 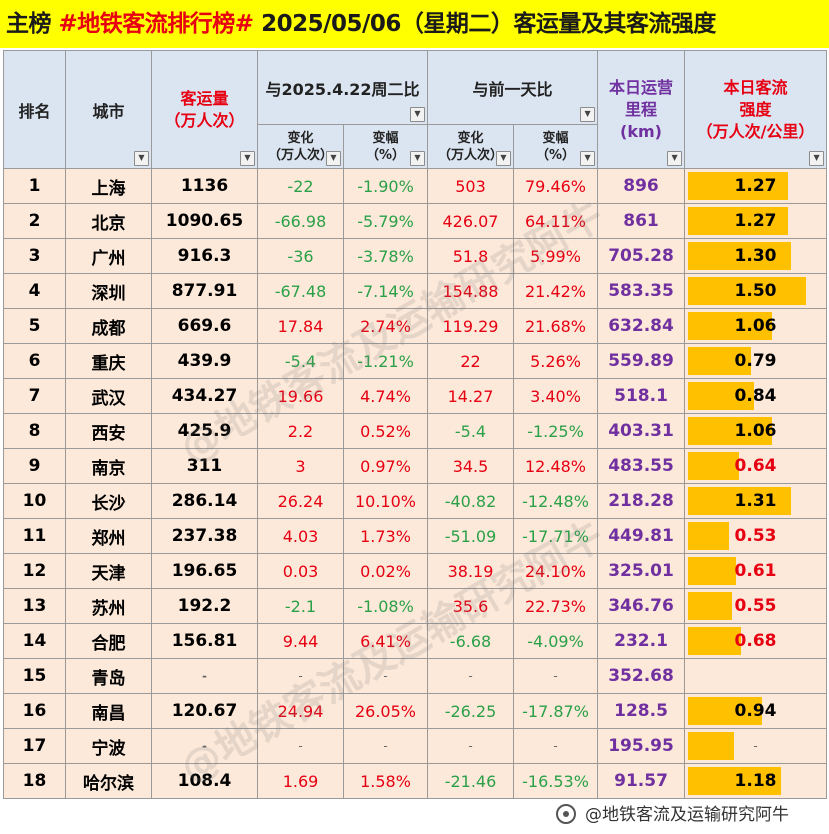 I want to click on cell-day-change: -51.09, so click(x=470, y=536).